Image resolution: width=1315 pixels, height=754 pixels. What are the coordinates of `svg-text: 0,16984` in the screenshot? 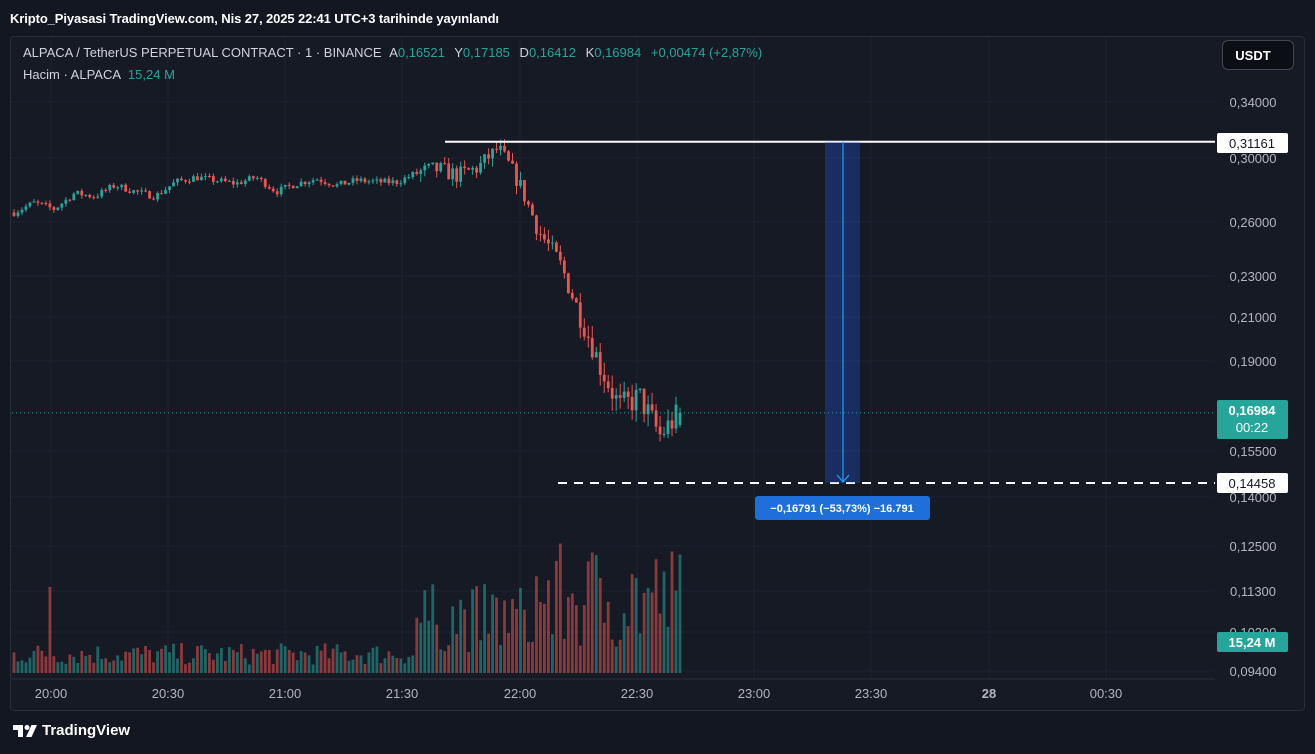 It's located at (1253, 410).